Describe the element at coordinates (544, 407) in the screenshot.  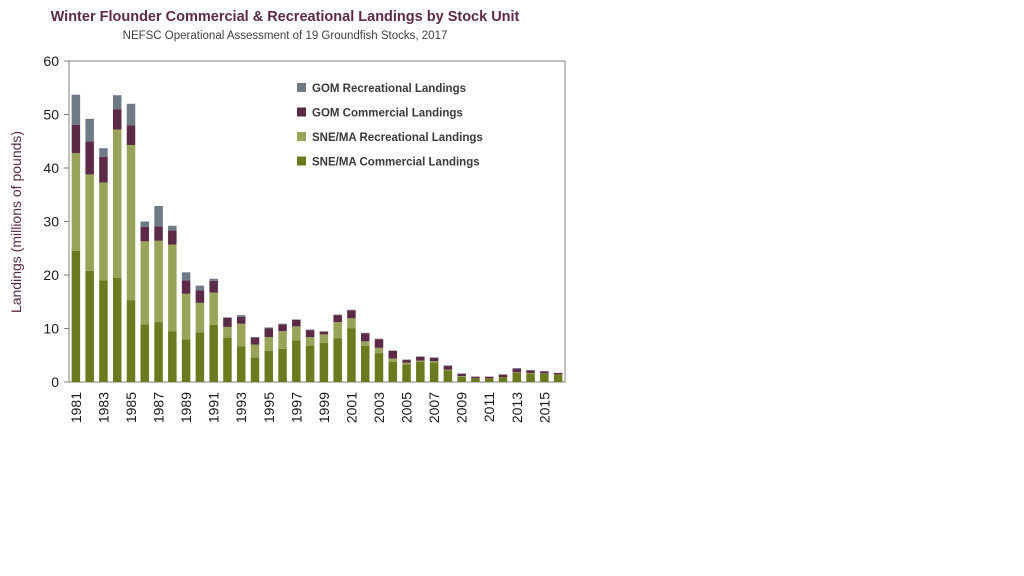
I see `x-tick-label: 2015` at that location.